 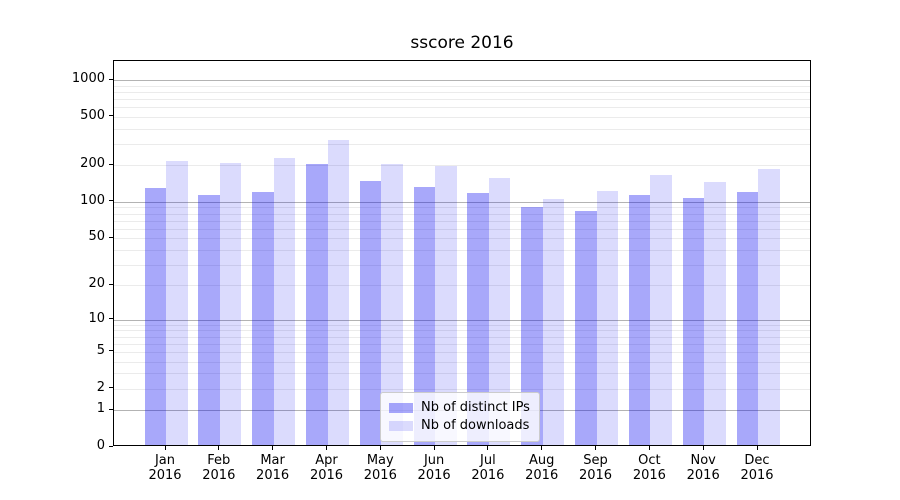 I want to click on y-tick-label: 0, so click(x=100, y=445).